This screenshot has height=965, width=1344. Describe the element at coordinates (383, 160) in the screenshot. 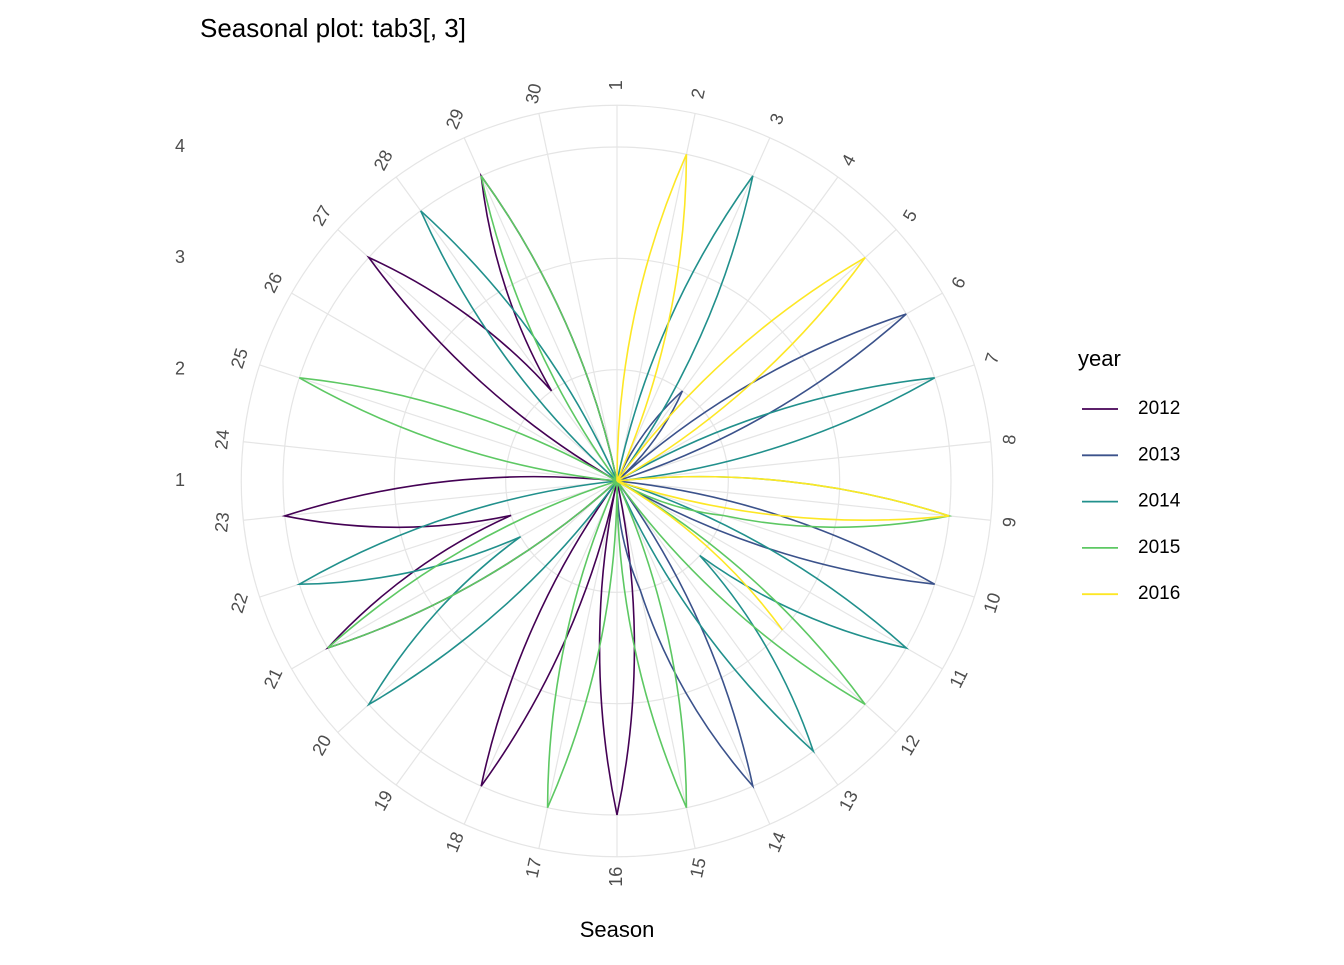

I see `x-tick-label: 28` at that location.